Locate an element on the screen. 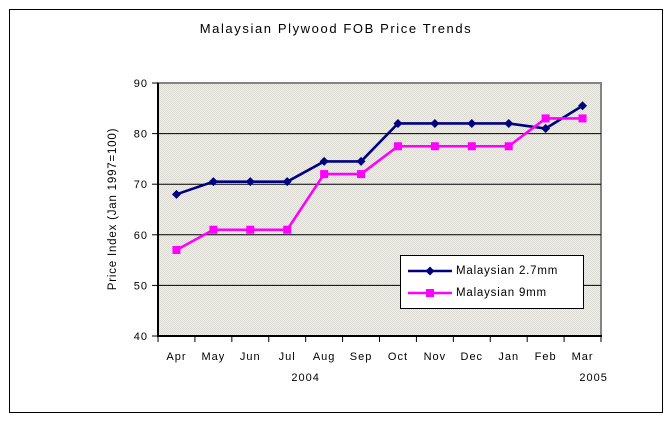 The height and width of the screenshot is (424, 672). chart-title: Malaysian Plywood FOB Price Trends is located at coordinates (336, 28).